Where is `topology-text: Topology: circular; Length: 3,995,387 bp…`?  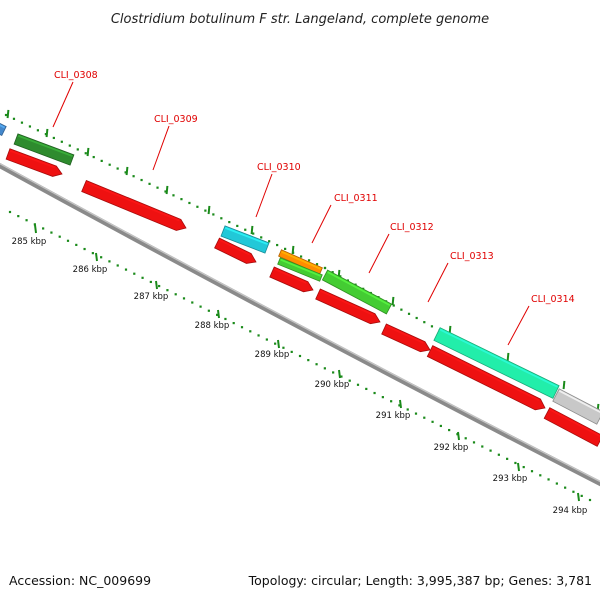
topology-text: Topology: circular; Length: 3,995,387 bp… is located at coordinates (420, 580).